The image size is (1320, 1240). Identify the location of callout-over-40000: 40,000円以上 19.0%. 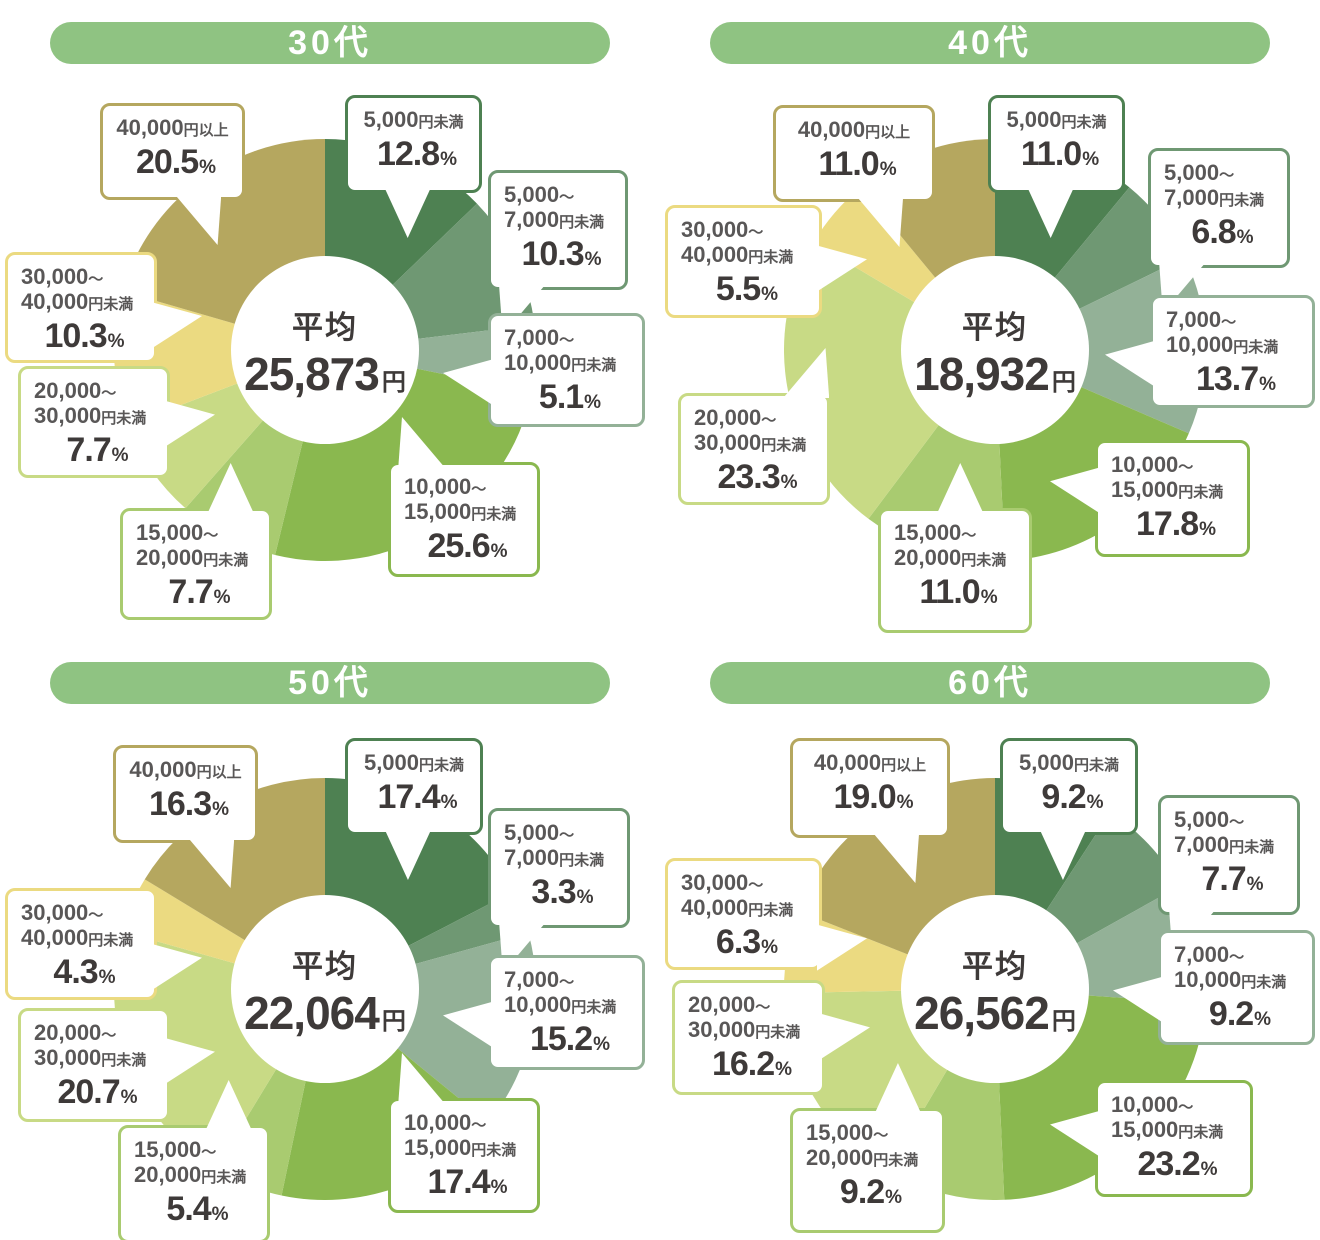
(870, 810).